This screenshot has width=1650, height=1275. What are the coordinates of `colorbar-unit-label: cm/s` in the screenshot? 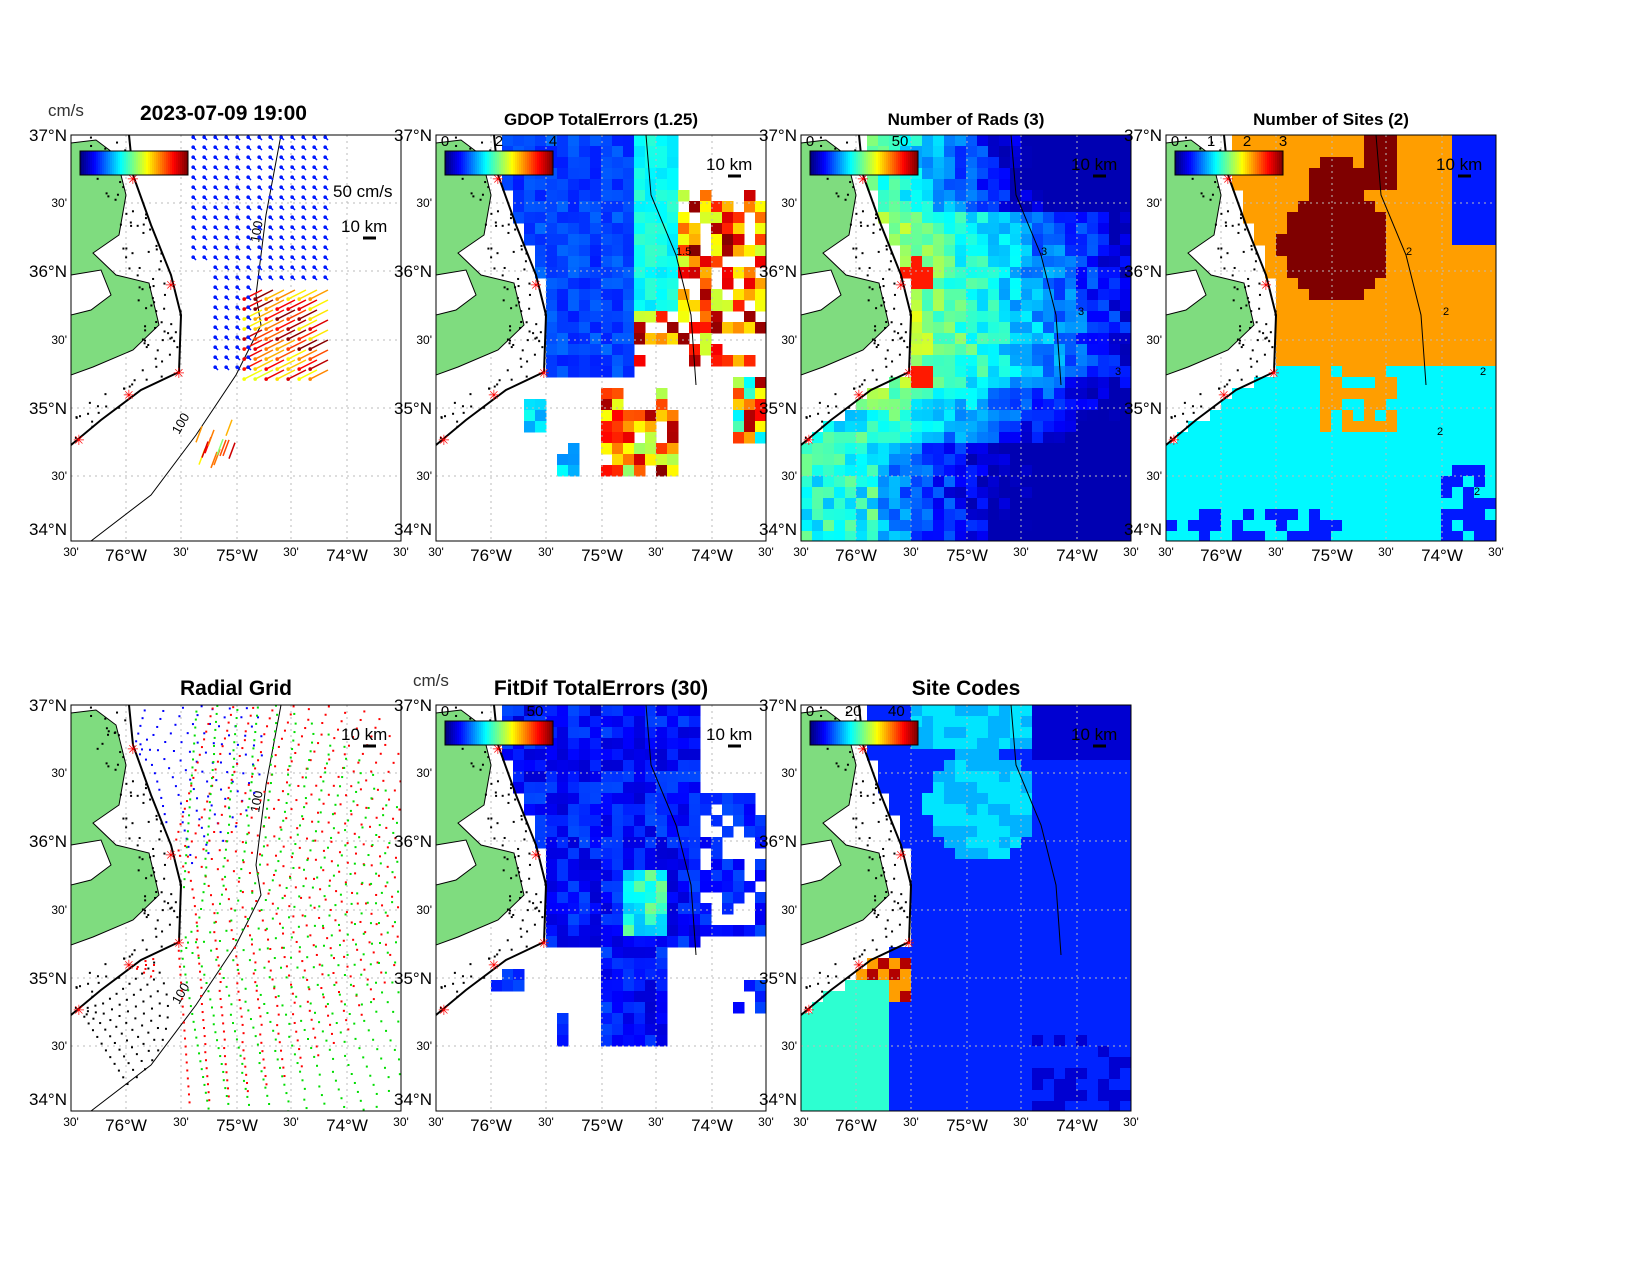 It's located at (66, 110).